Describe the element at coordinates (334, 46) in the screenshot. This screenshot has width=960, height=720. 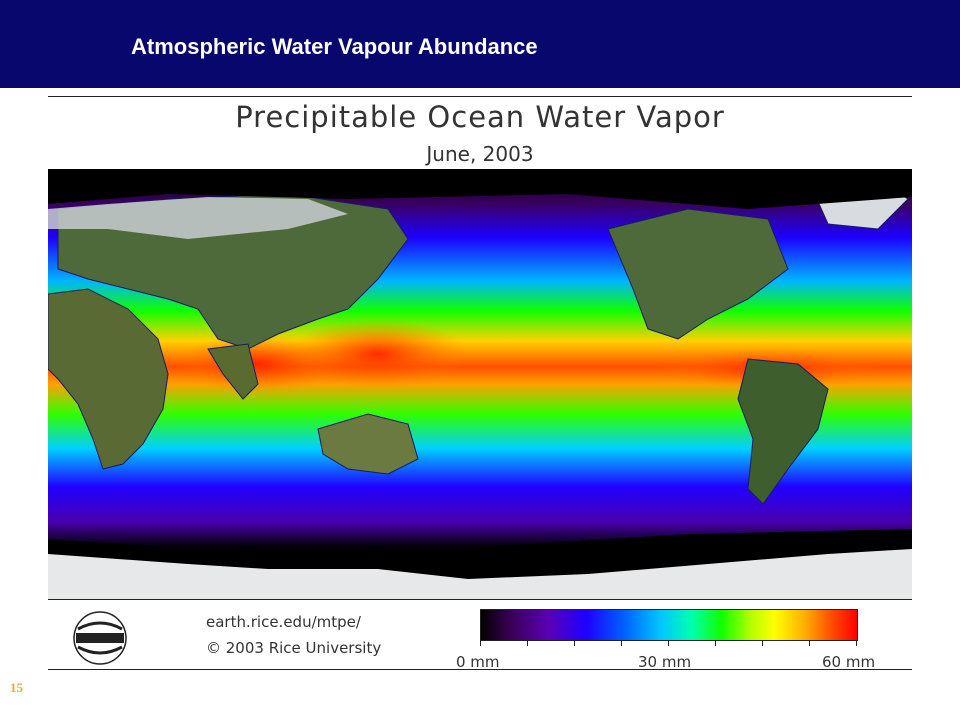
I see `slide-title: Atmospheric Water Vapour Abundance` at that location.